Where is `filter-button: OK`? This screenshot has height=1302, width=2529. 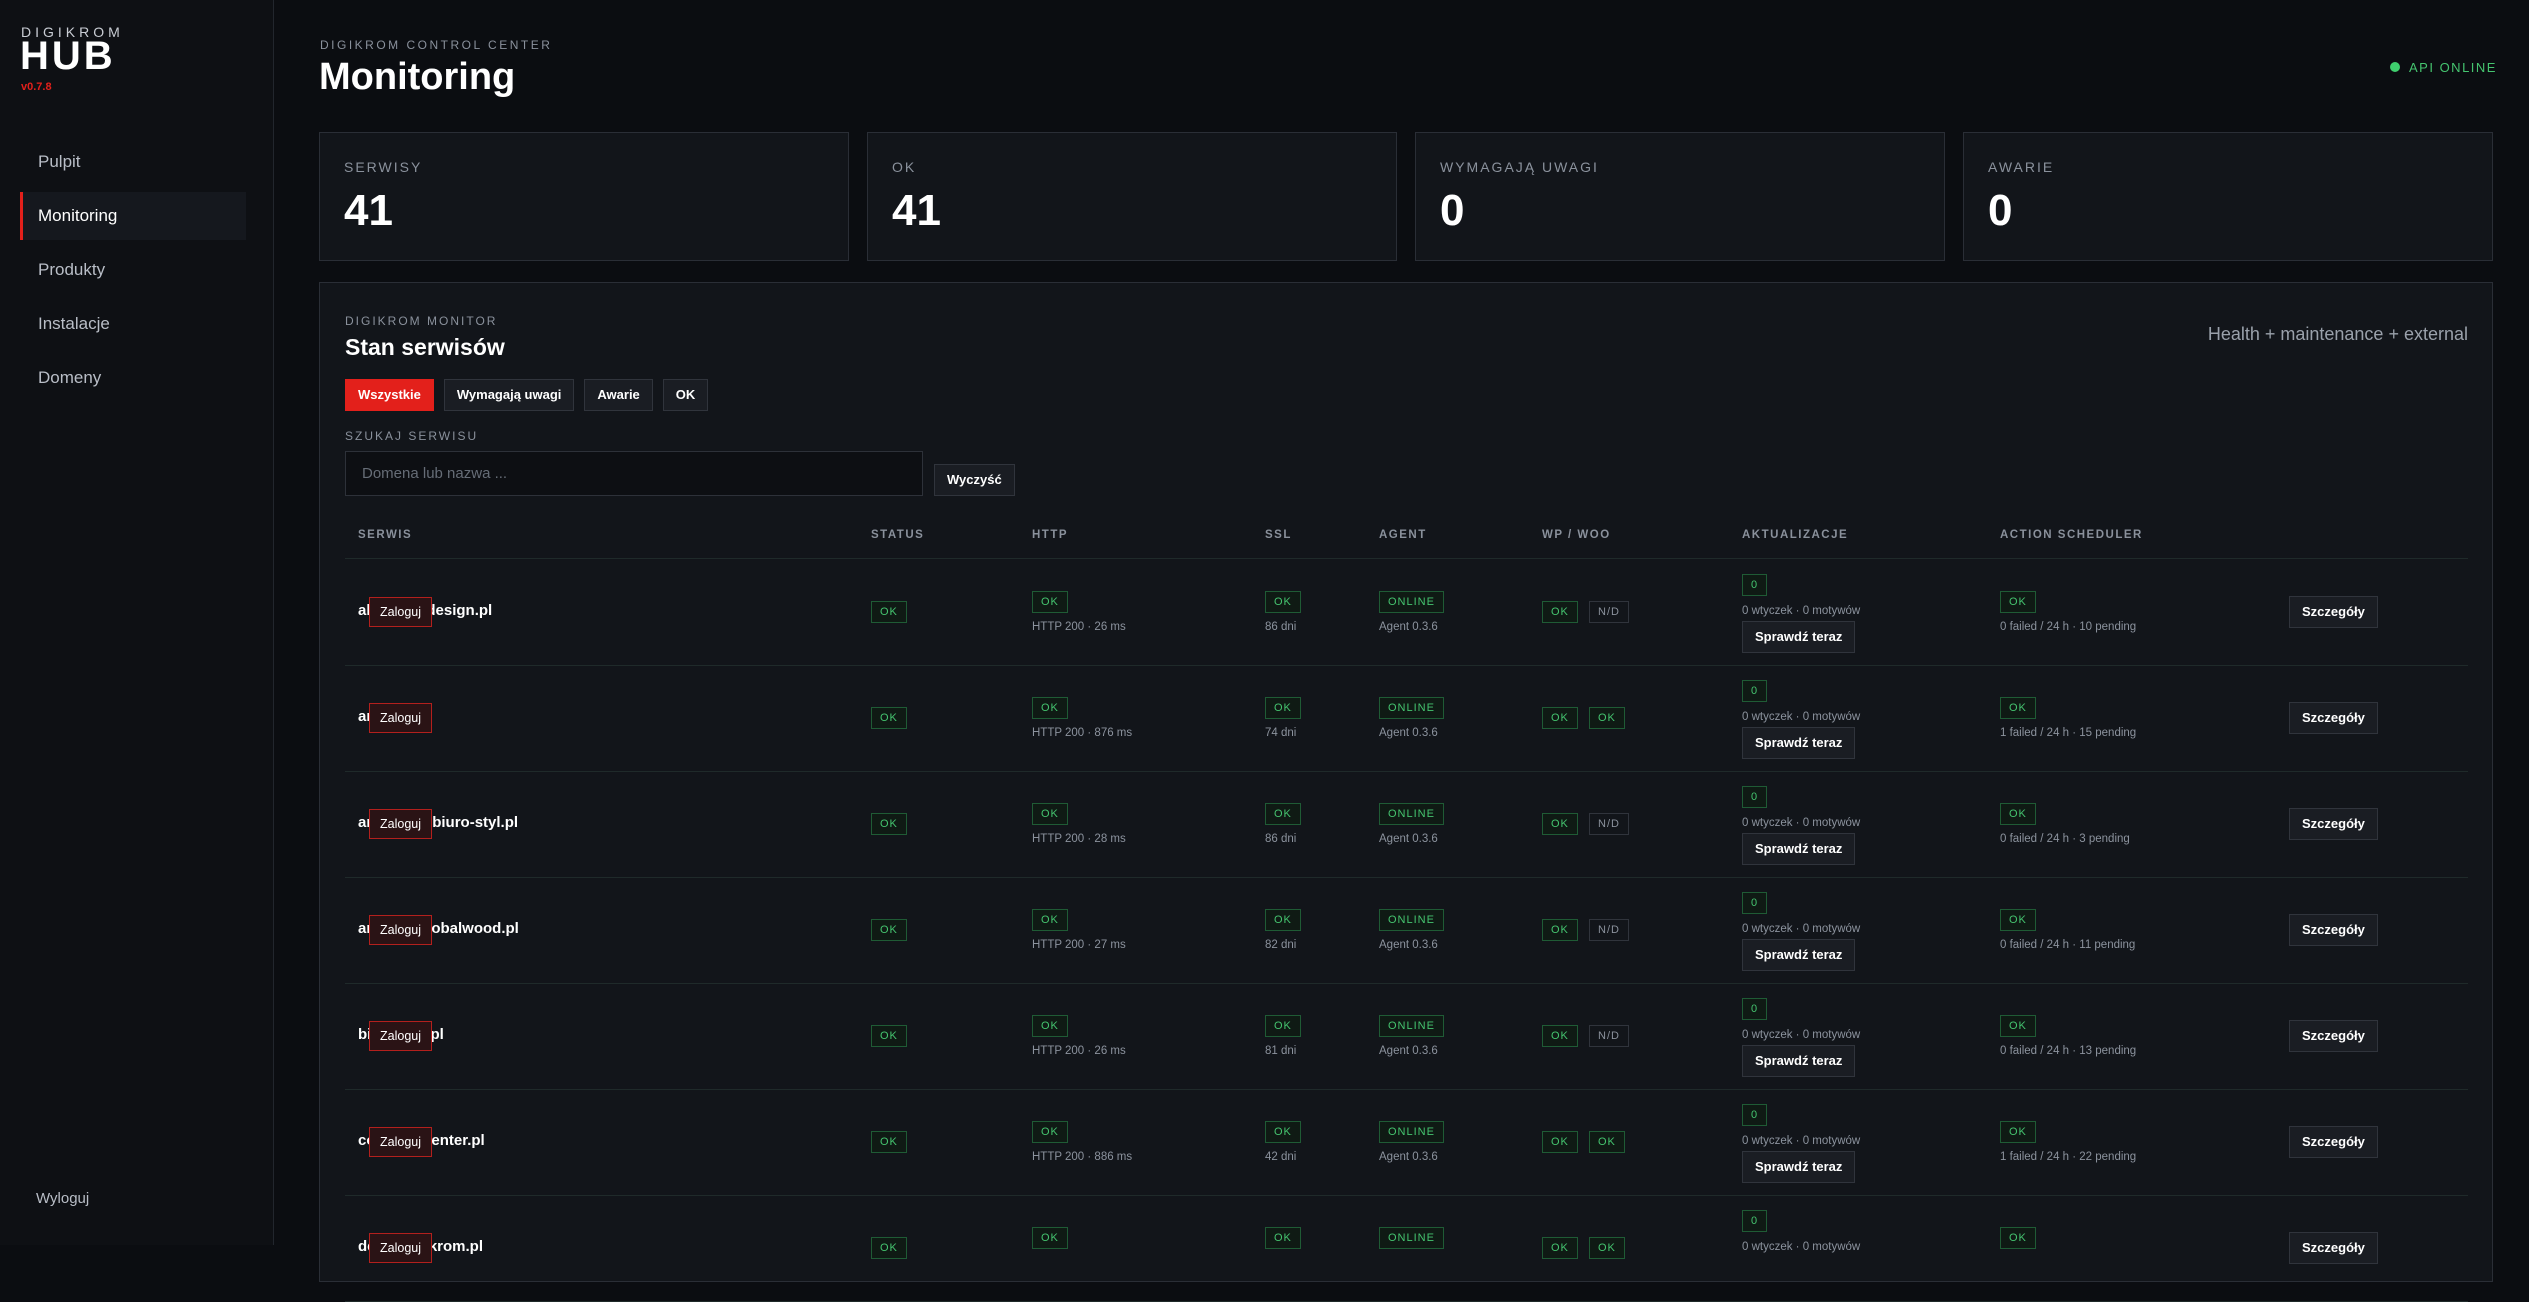 filter-button: OK is located at coordinates (685, 395).